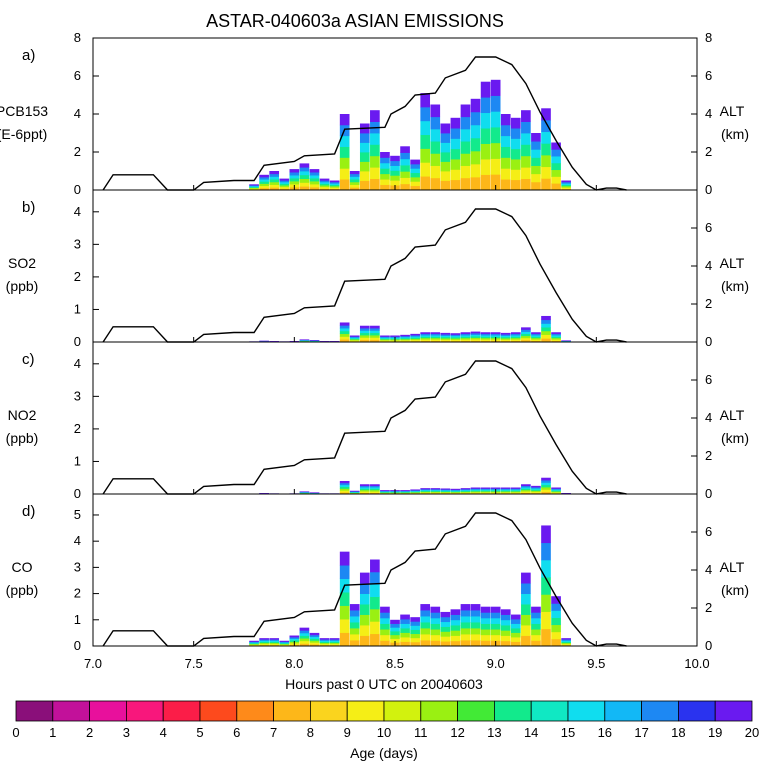  Describe the element at coordinates (395, 663) in the screenshot. I see `x-tick-label: 8.5` at that location.